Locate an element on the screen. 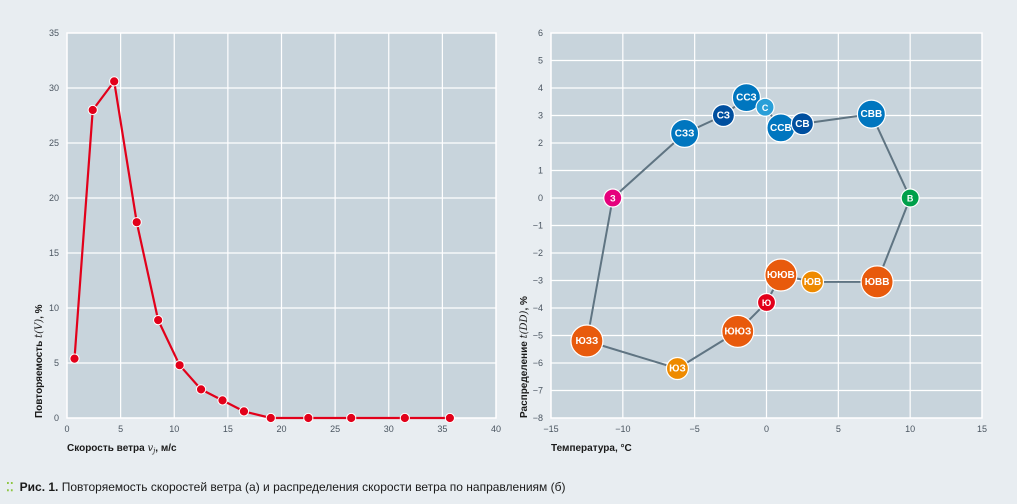 This screenshot has width=1017, height=504. chart-a-y-tick-label: 25 is located at coordinates (54, 143).